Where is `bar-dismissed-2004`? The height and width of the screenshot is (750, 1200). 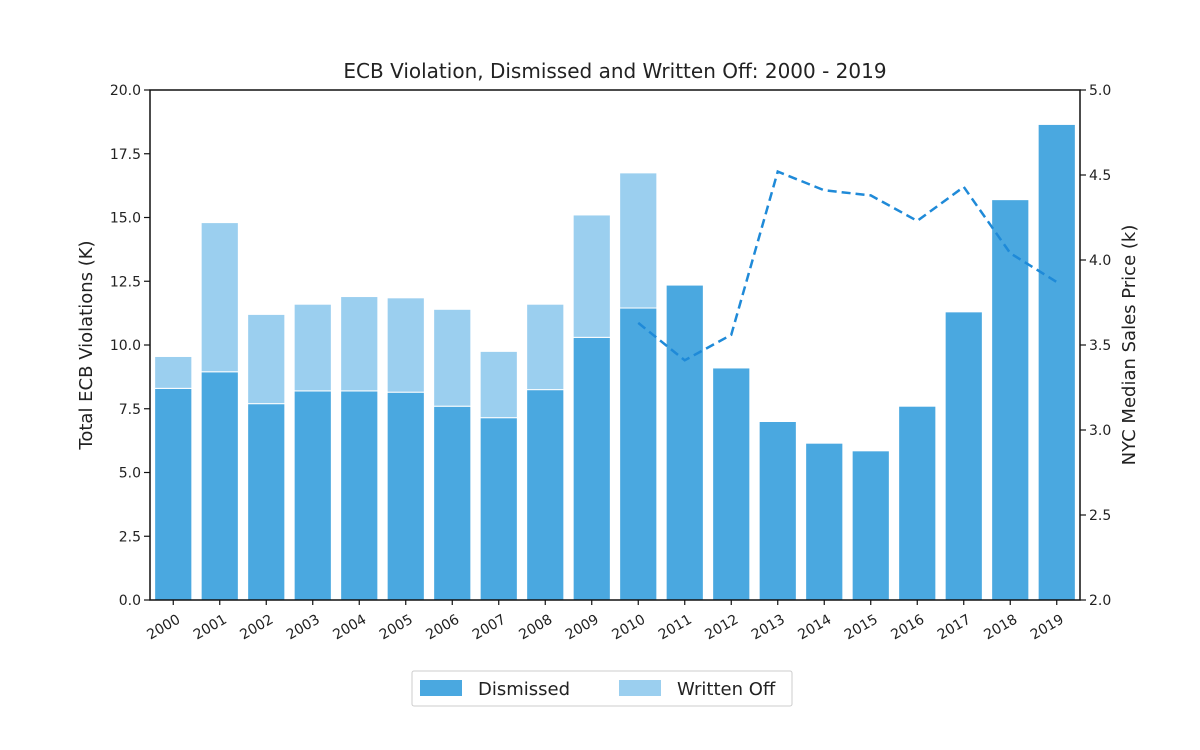 bar-dismissed-2004 is located at coordinates (359, 495).